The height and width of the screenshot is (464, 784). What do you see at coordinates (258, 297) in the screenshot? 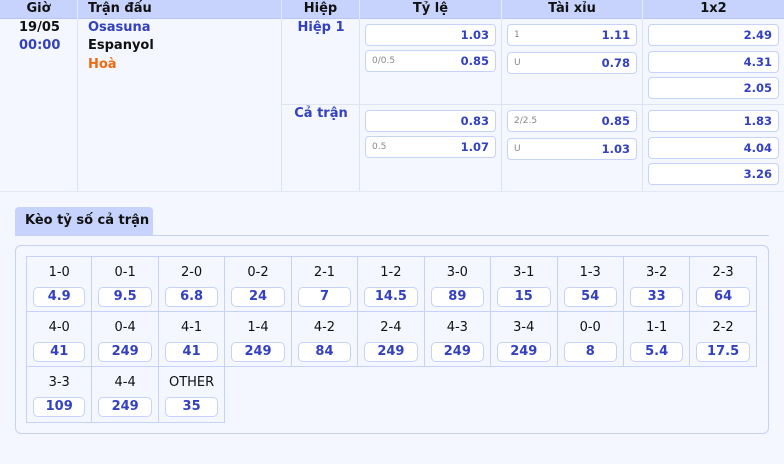
I see `score-odds-button: 24` at bounding box center [258, 297].